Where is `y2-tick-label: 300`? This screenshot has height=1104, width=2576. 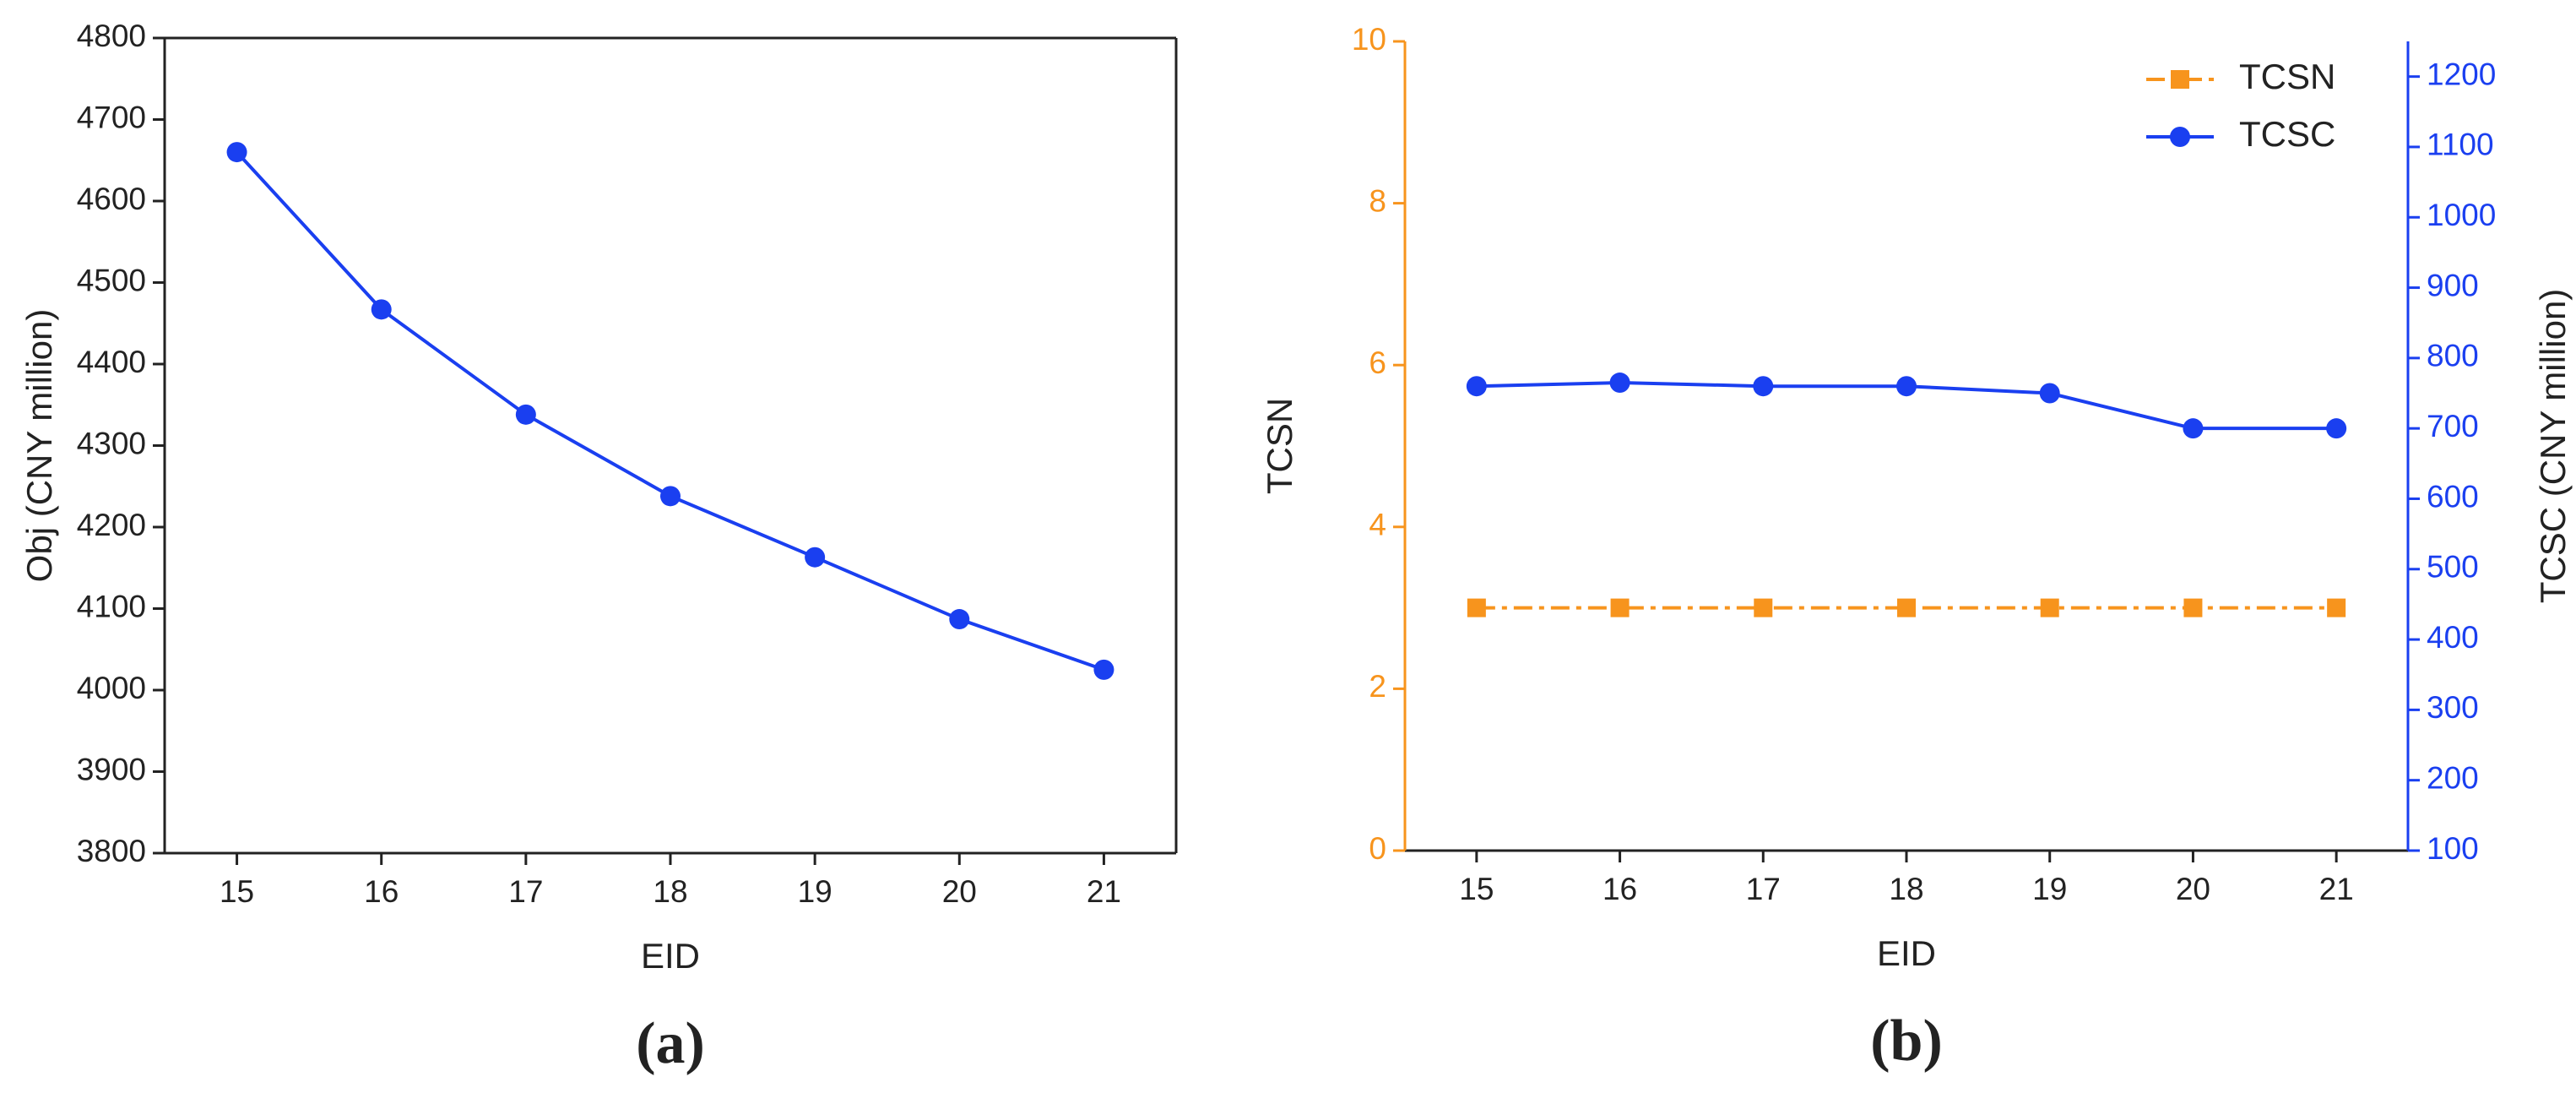 y2-tick-label: 300 is located at coordinates (2453, 707).